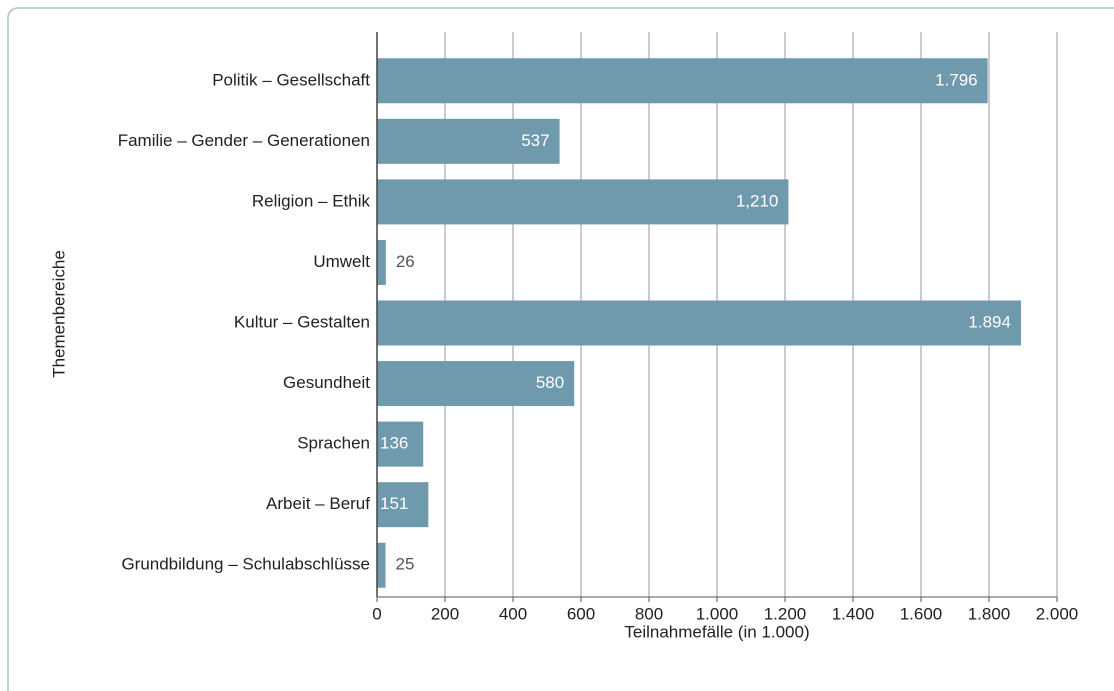 This screenshot has width=1114, height=691. What do you see at coordinates (341, 261) in the screenshot?
I see `y-tick-label: Umwelt` at bounding box center [341, 261].